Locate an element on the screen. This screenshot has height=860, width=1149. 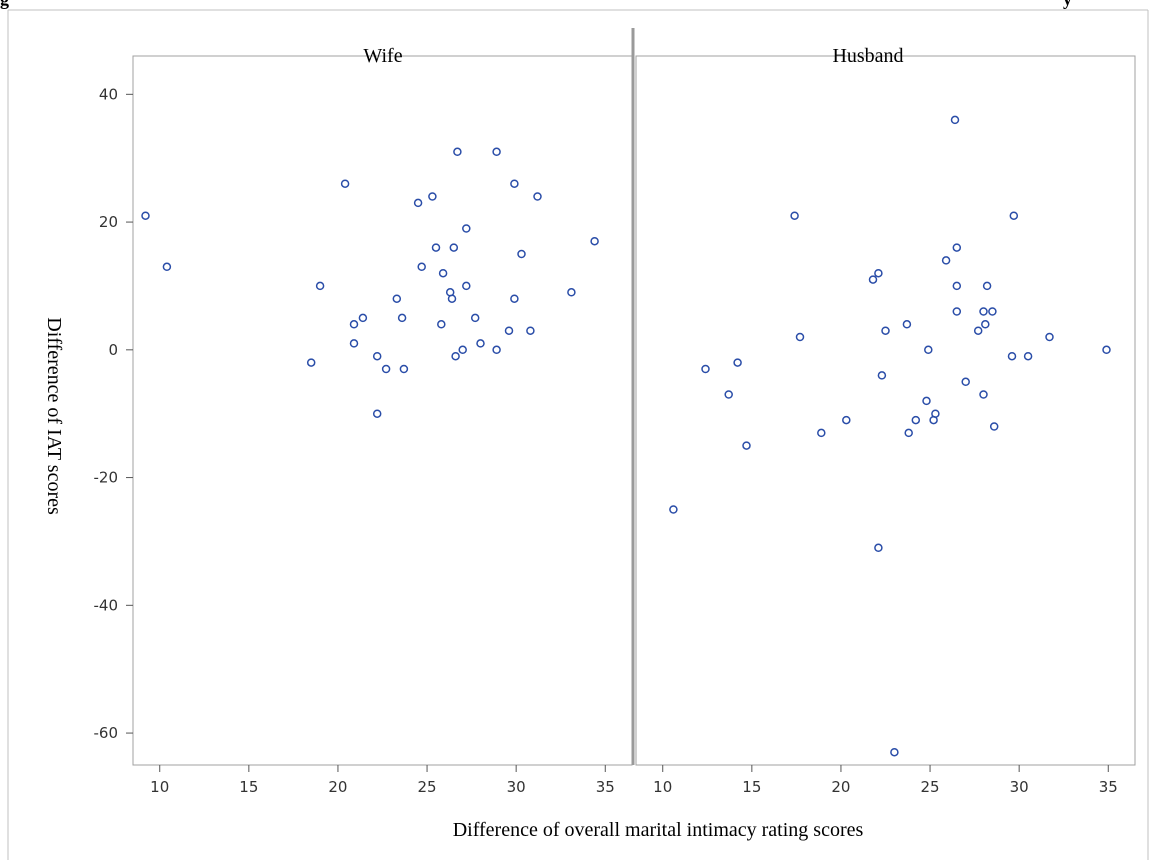
y-tick-label: 0 is located at coordinates (113, 350).